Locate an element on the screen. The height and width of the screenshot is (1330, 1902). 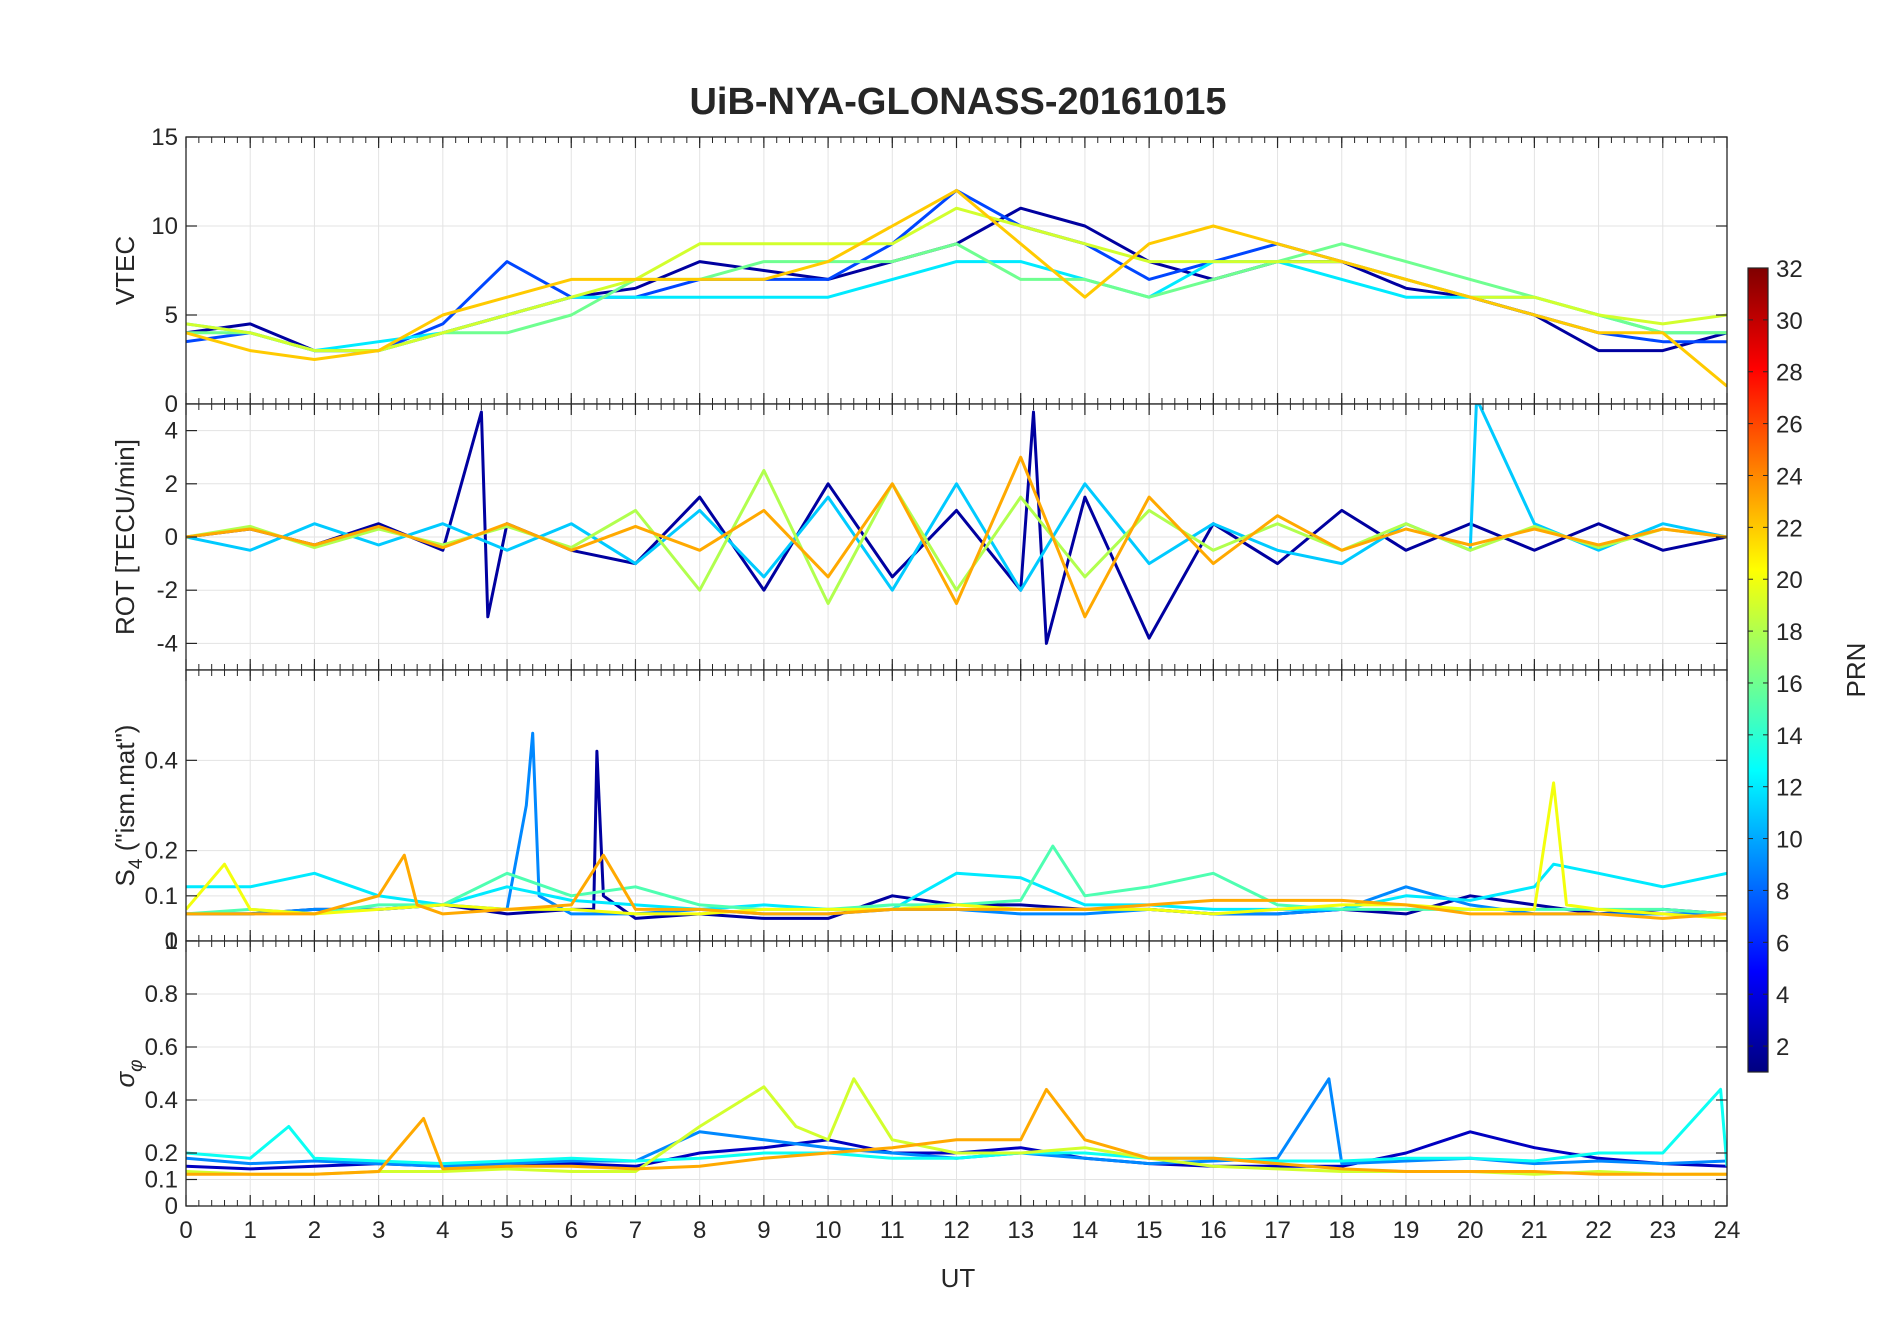
colorbar-tick-label: 4 is located at coordinates (1782, 995).